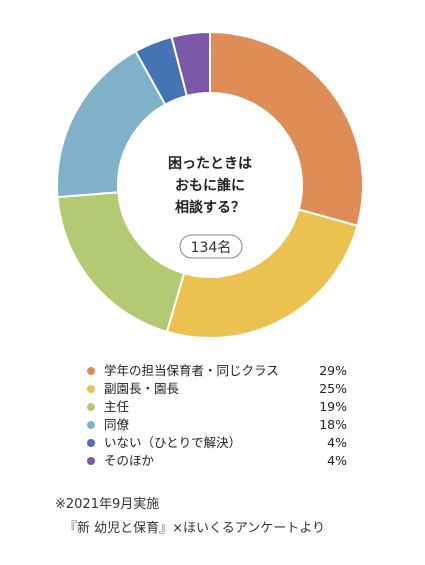 This screenshot has width=425, height=565. I want to click on legend-item: 学年の担当保育者・同じクラス 29%, so click(217, 371).